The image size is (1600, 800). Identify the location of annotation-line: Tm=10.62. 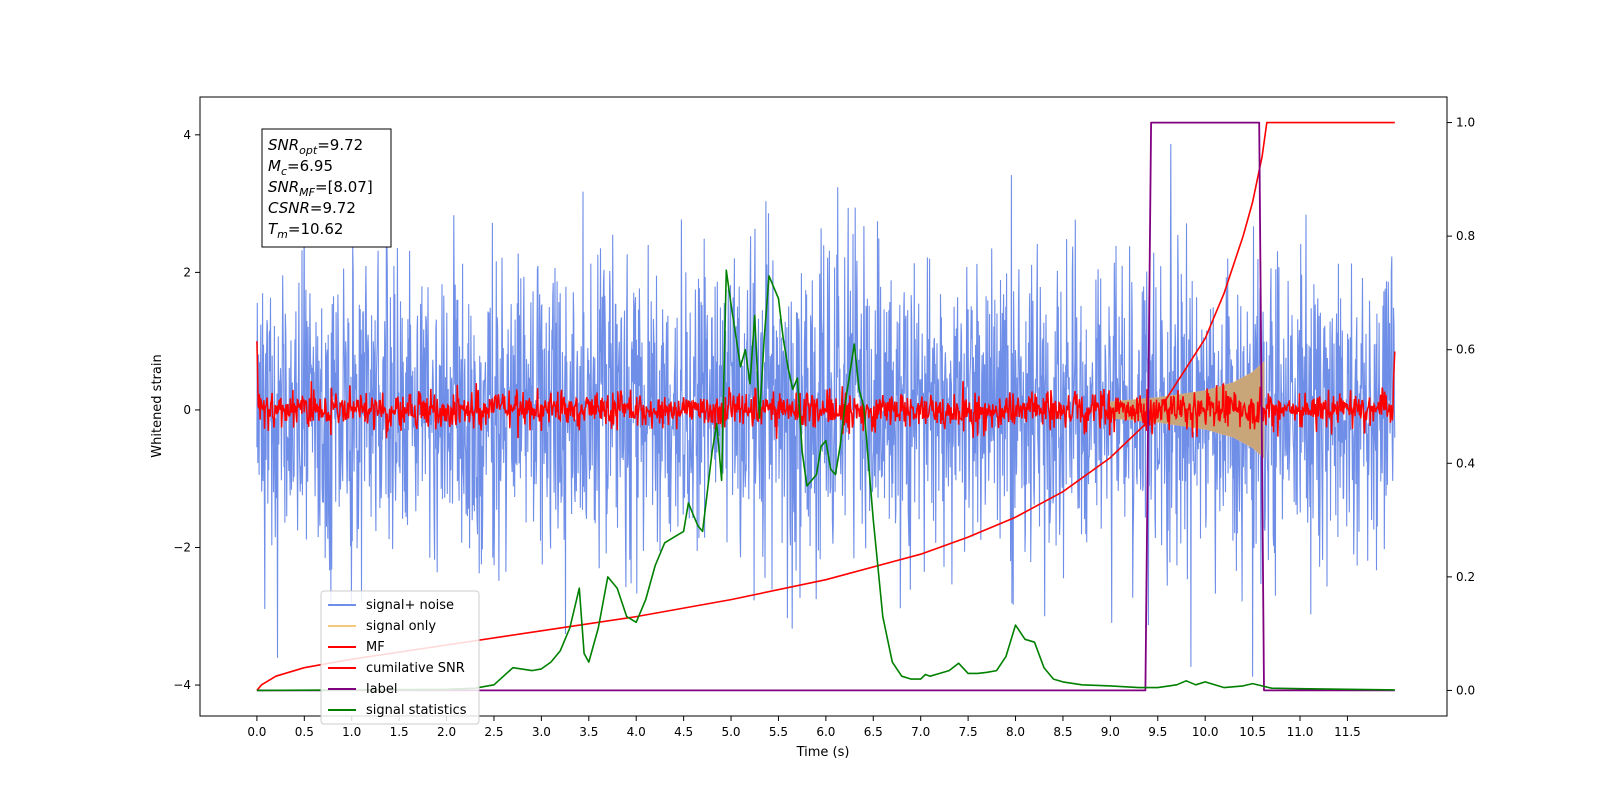
(305, 230).